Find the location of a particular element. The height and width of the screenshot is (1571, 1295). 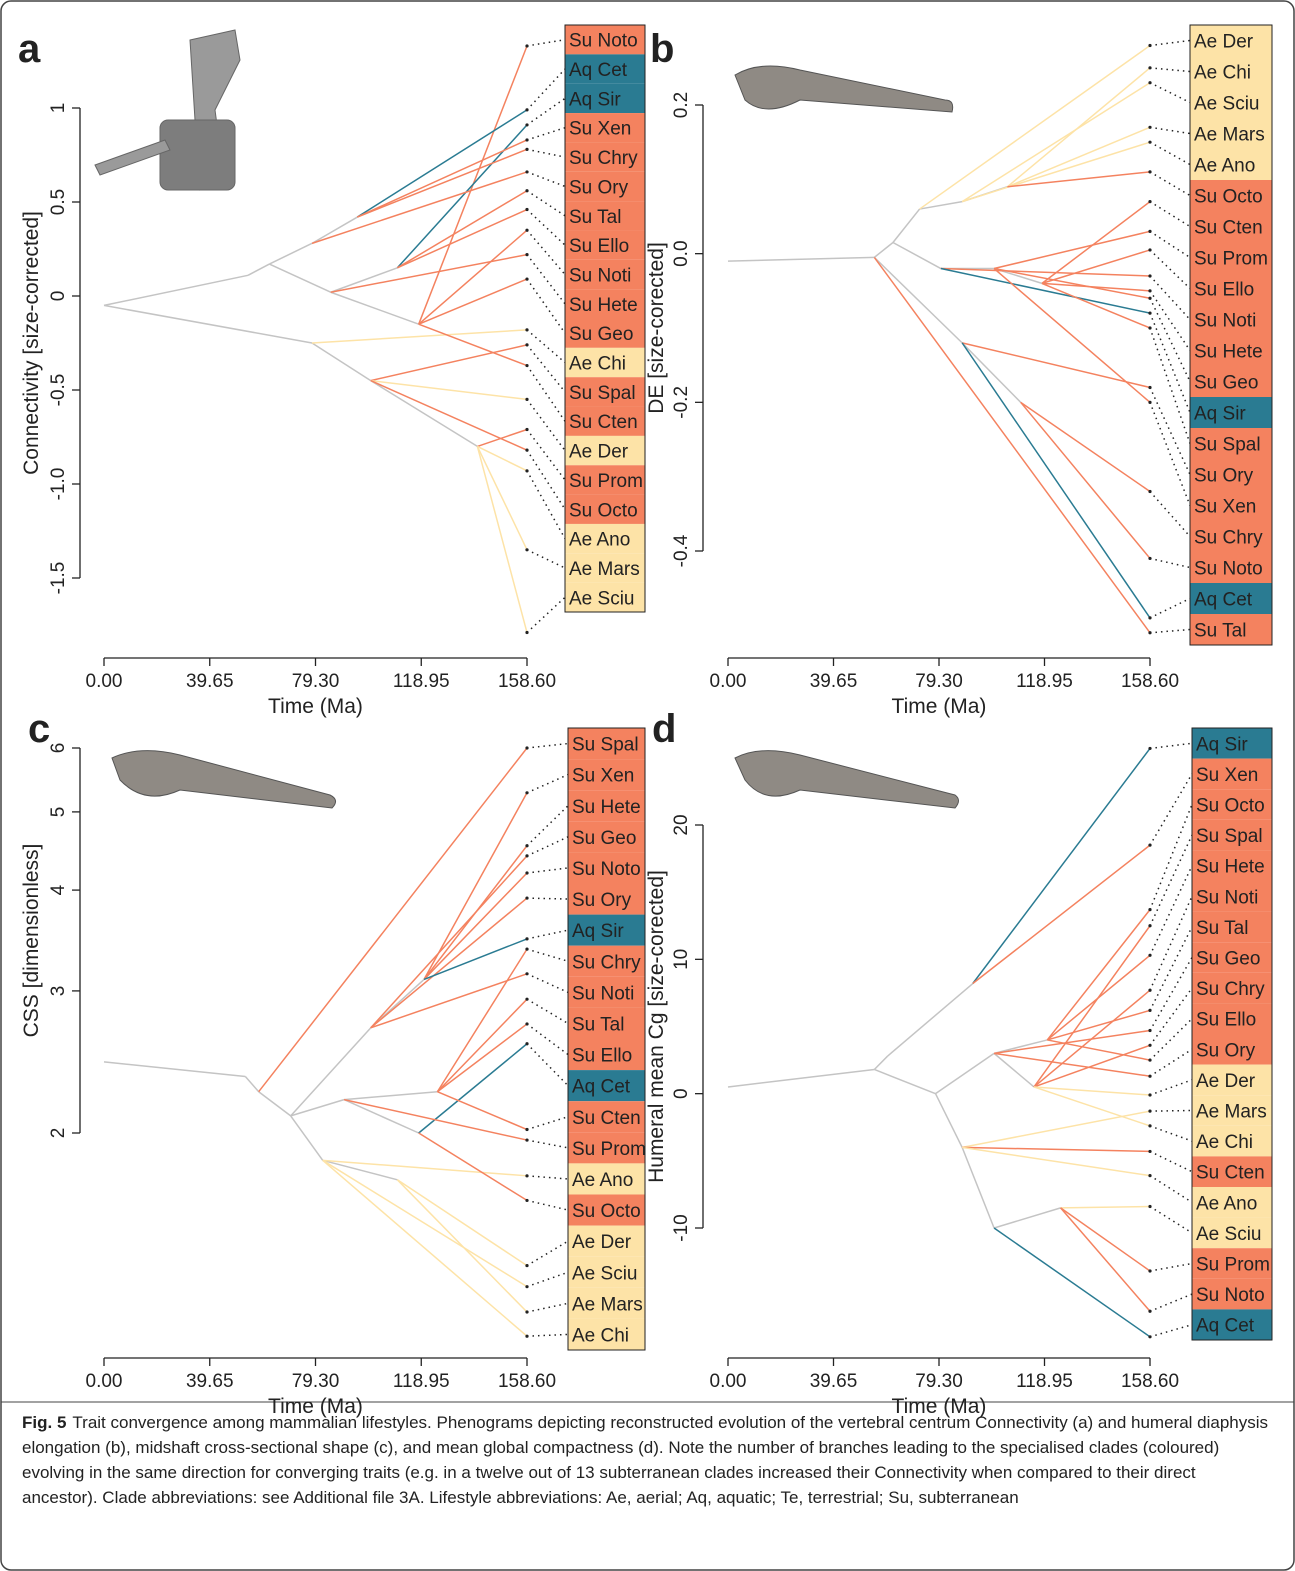

tip-label: Su Prom is located at coordinates (1233, 1265).